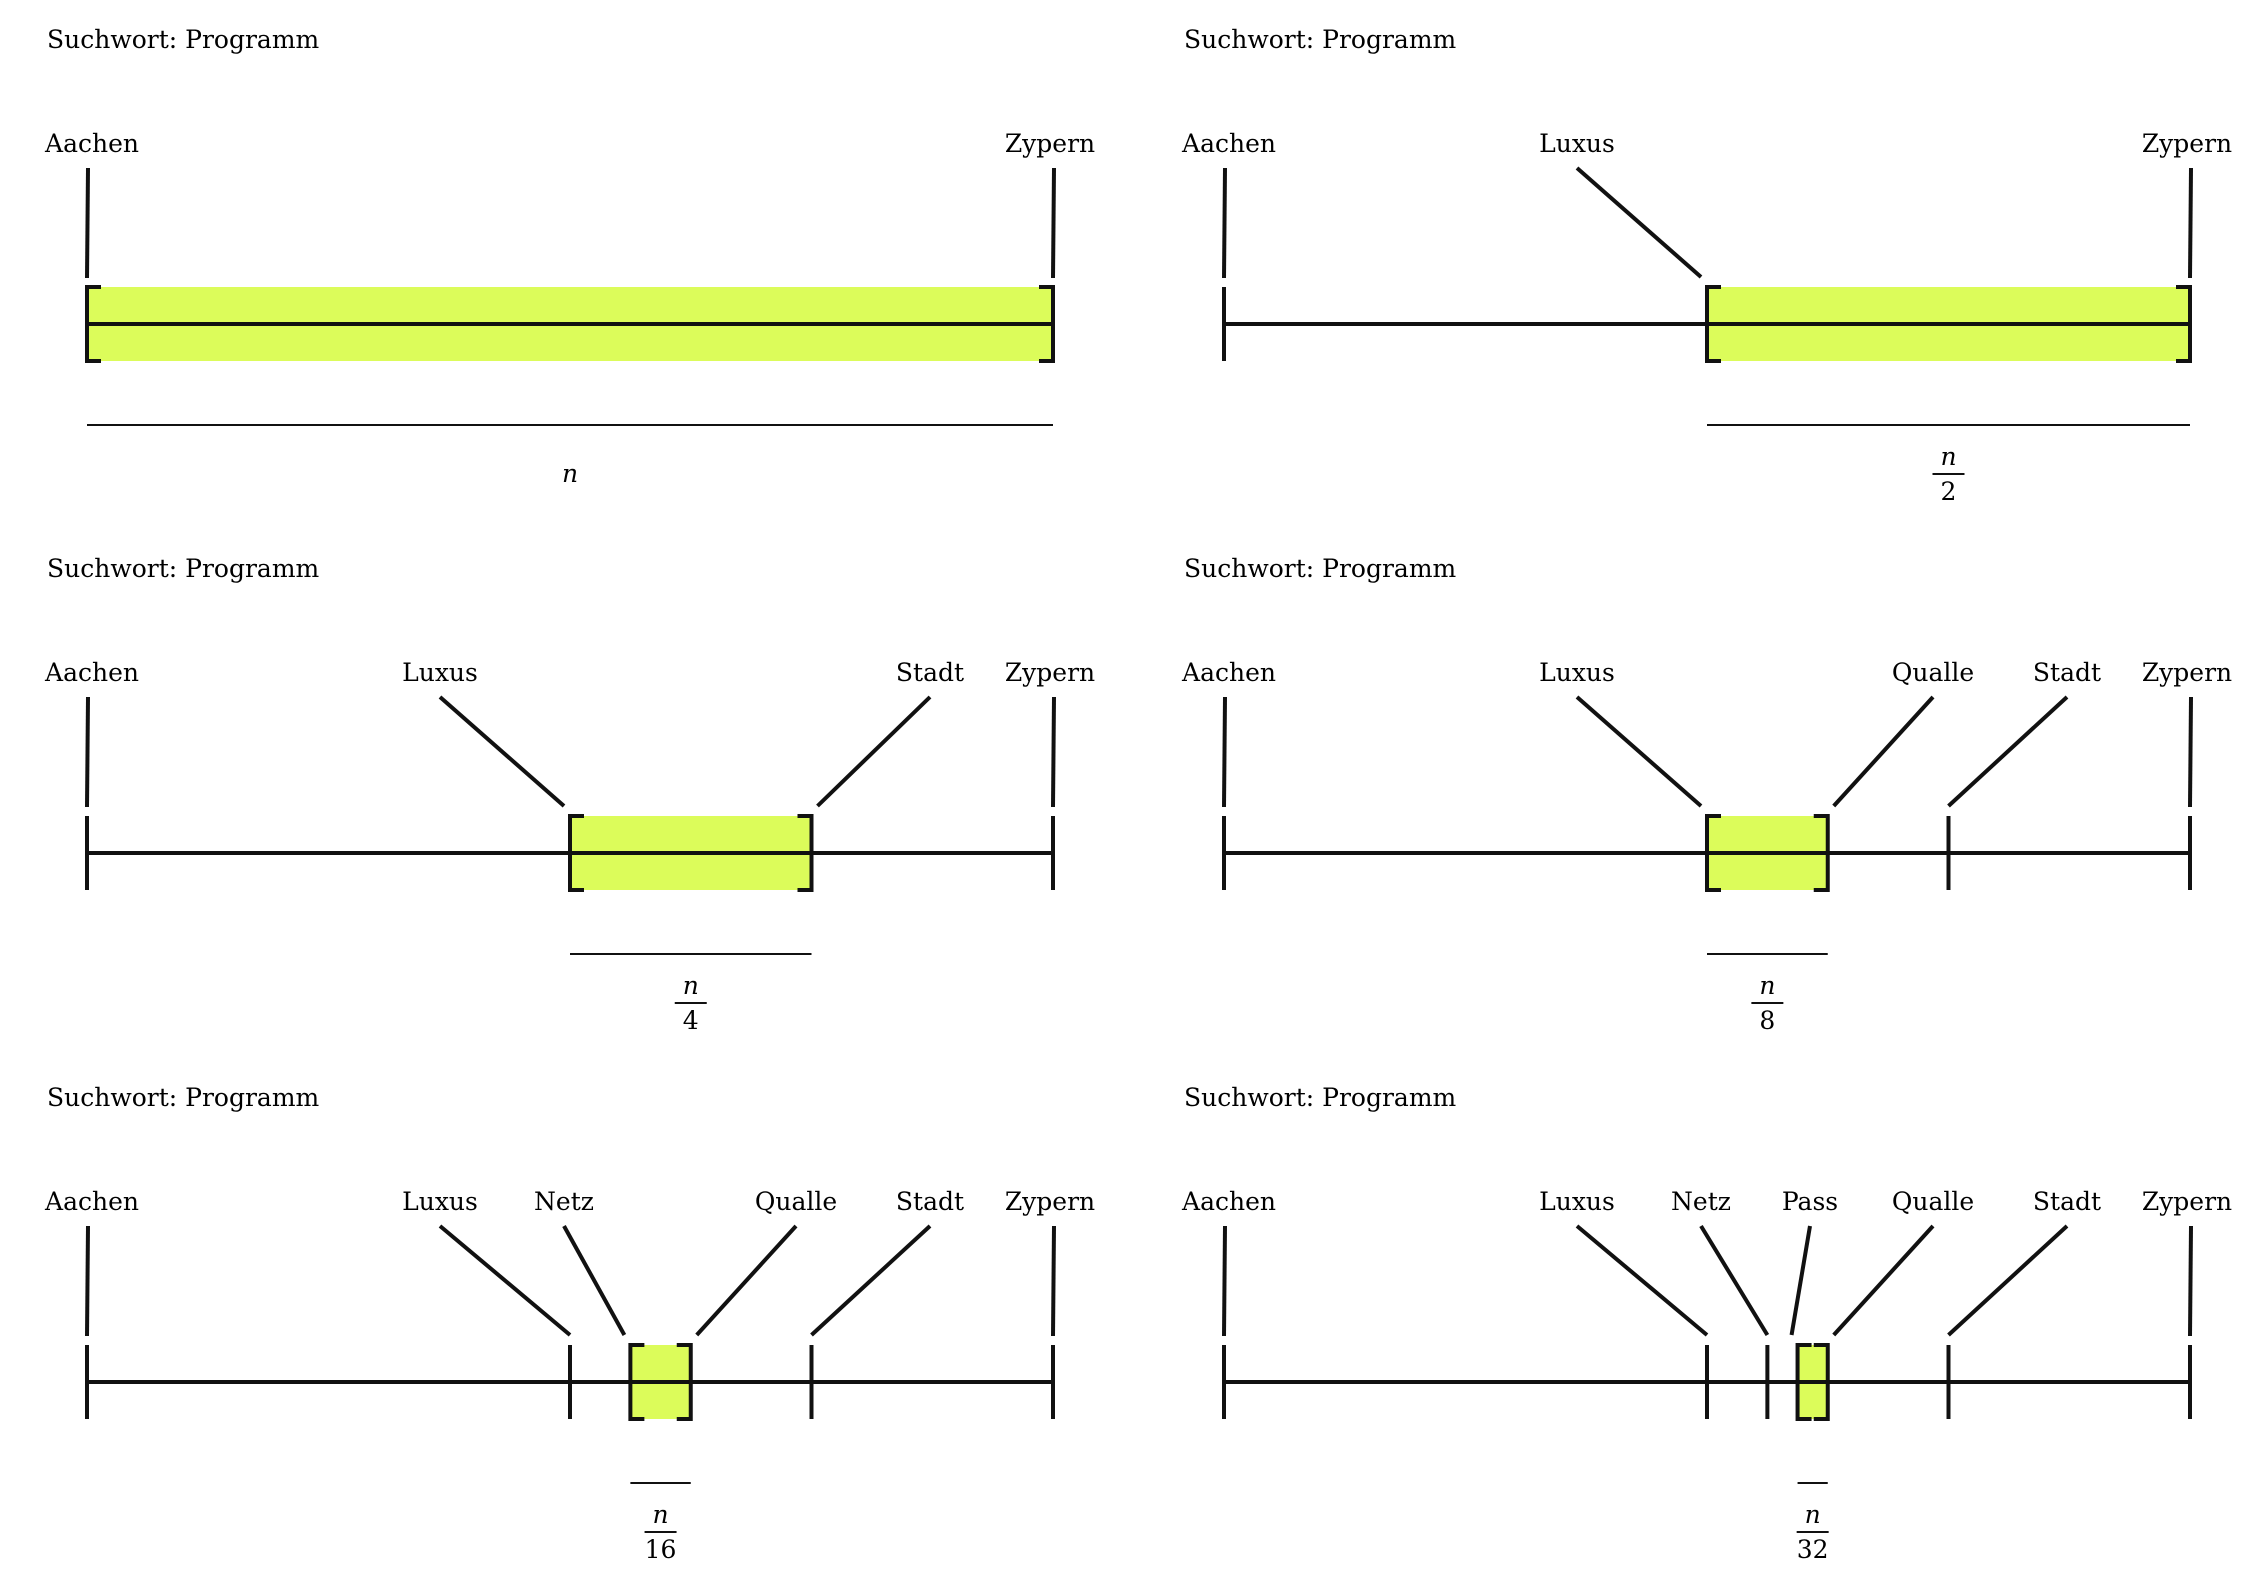 The width and height of the screenshot is (2268, 1584). I want to click on interval-size-denominator: 8, so click(1767, 1020).